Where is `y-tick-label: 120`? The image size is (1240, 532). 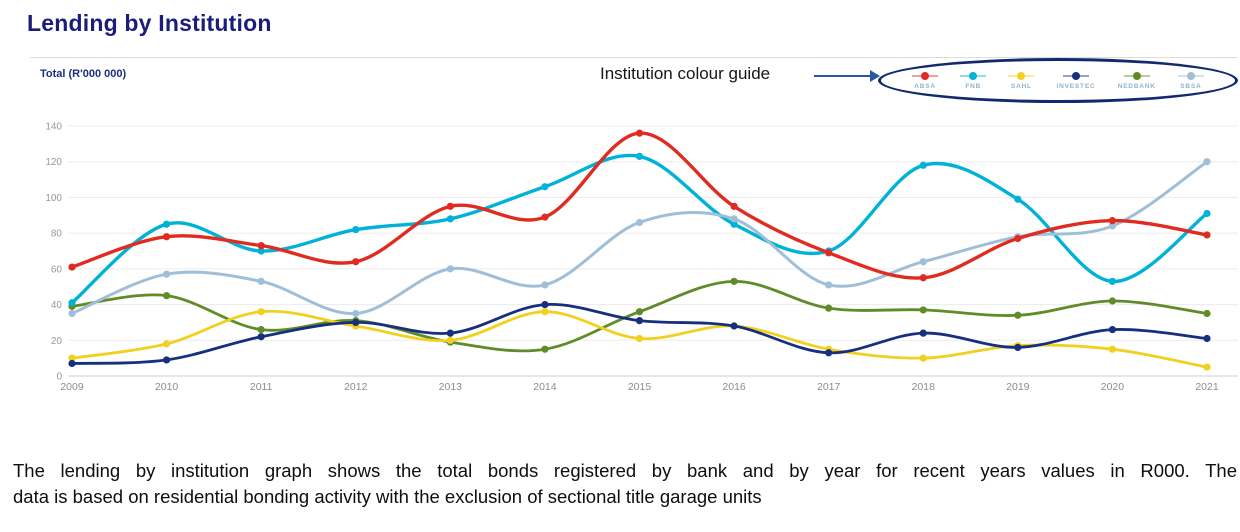 y-tick-label: 120 is located at coordinates (53, 162).